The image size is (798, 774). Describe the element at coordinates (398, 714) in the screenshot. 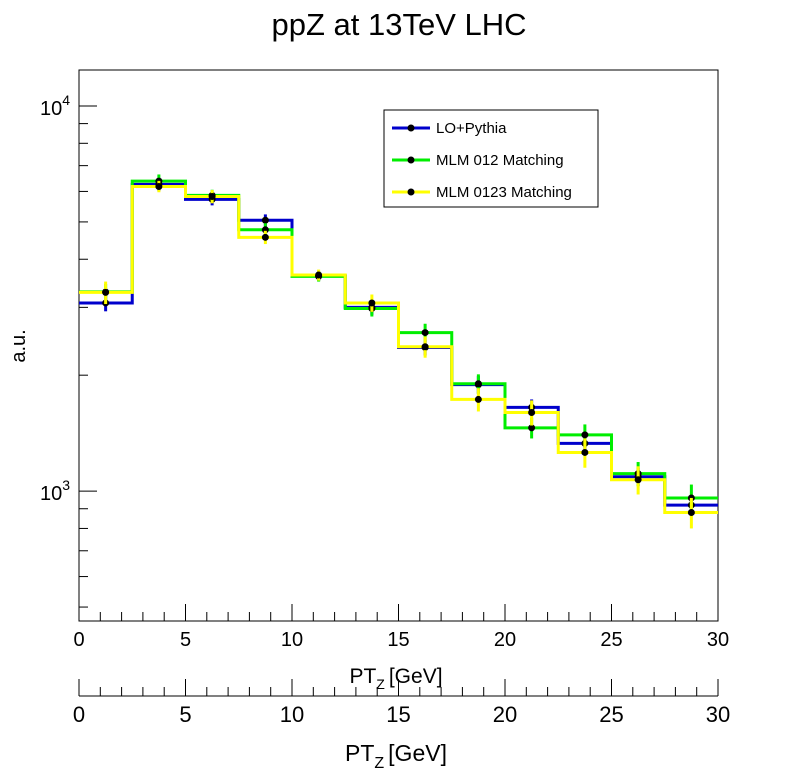

I see `secondary-x-tick-label: 15` at that location.